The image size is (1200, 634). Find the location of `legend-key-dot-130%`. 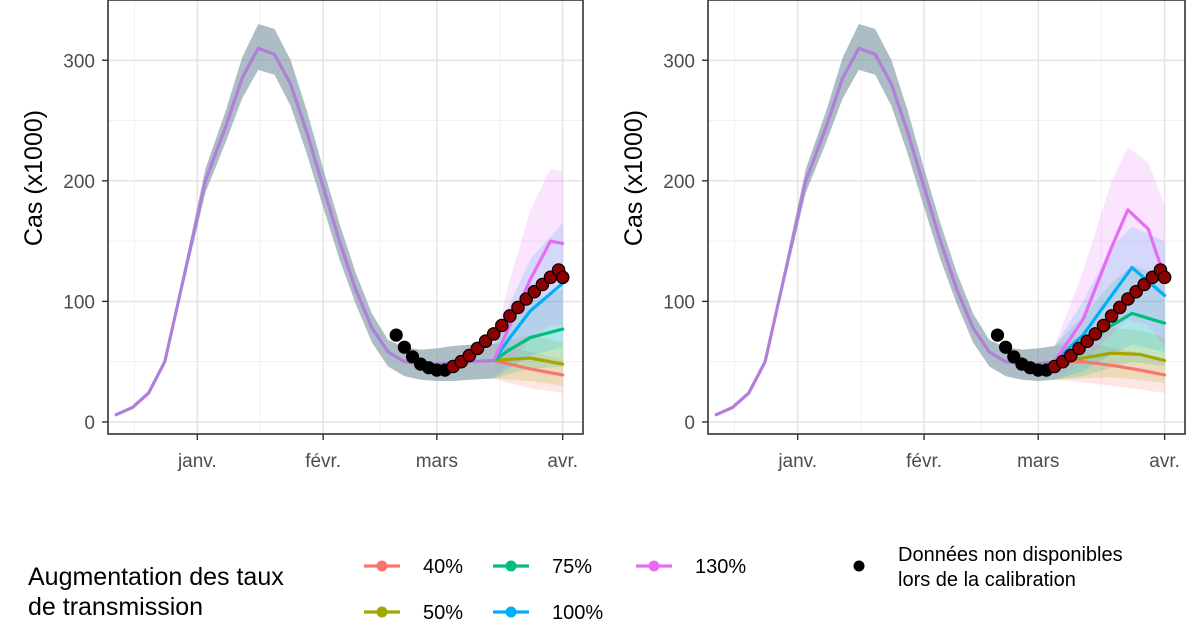

legend-key-dot-130% is located at coordinates (654, 566).